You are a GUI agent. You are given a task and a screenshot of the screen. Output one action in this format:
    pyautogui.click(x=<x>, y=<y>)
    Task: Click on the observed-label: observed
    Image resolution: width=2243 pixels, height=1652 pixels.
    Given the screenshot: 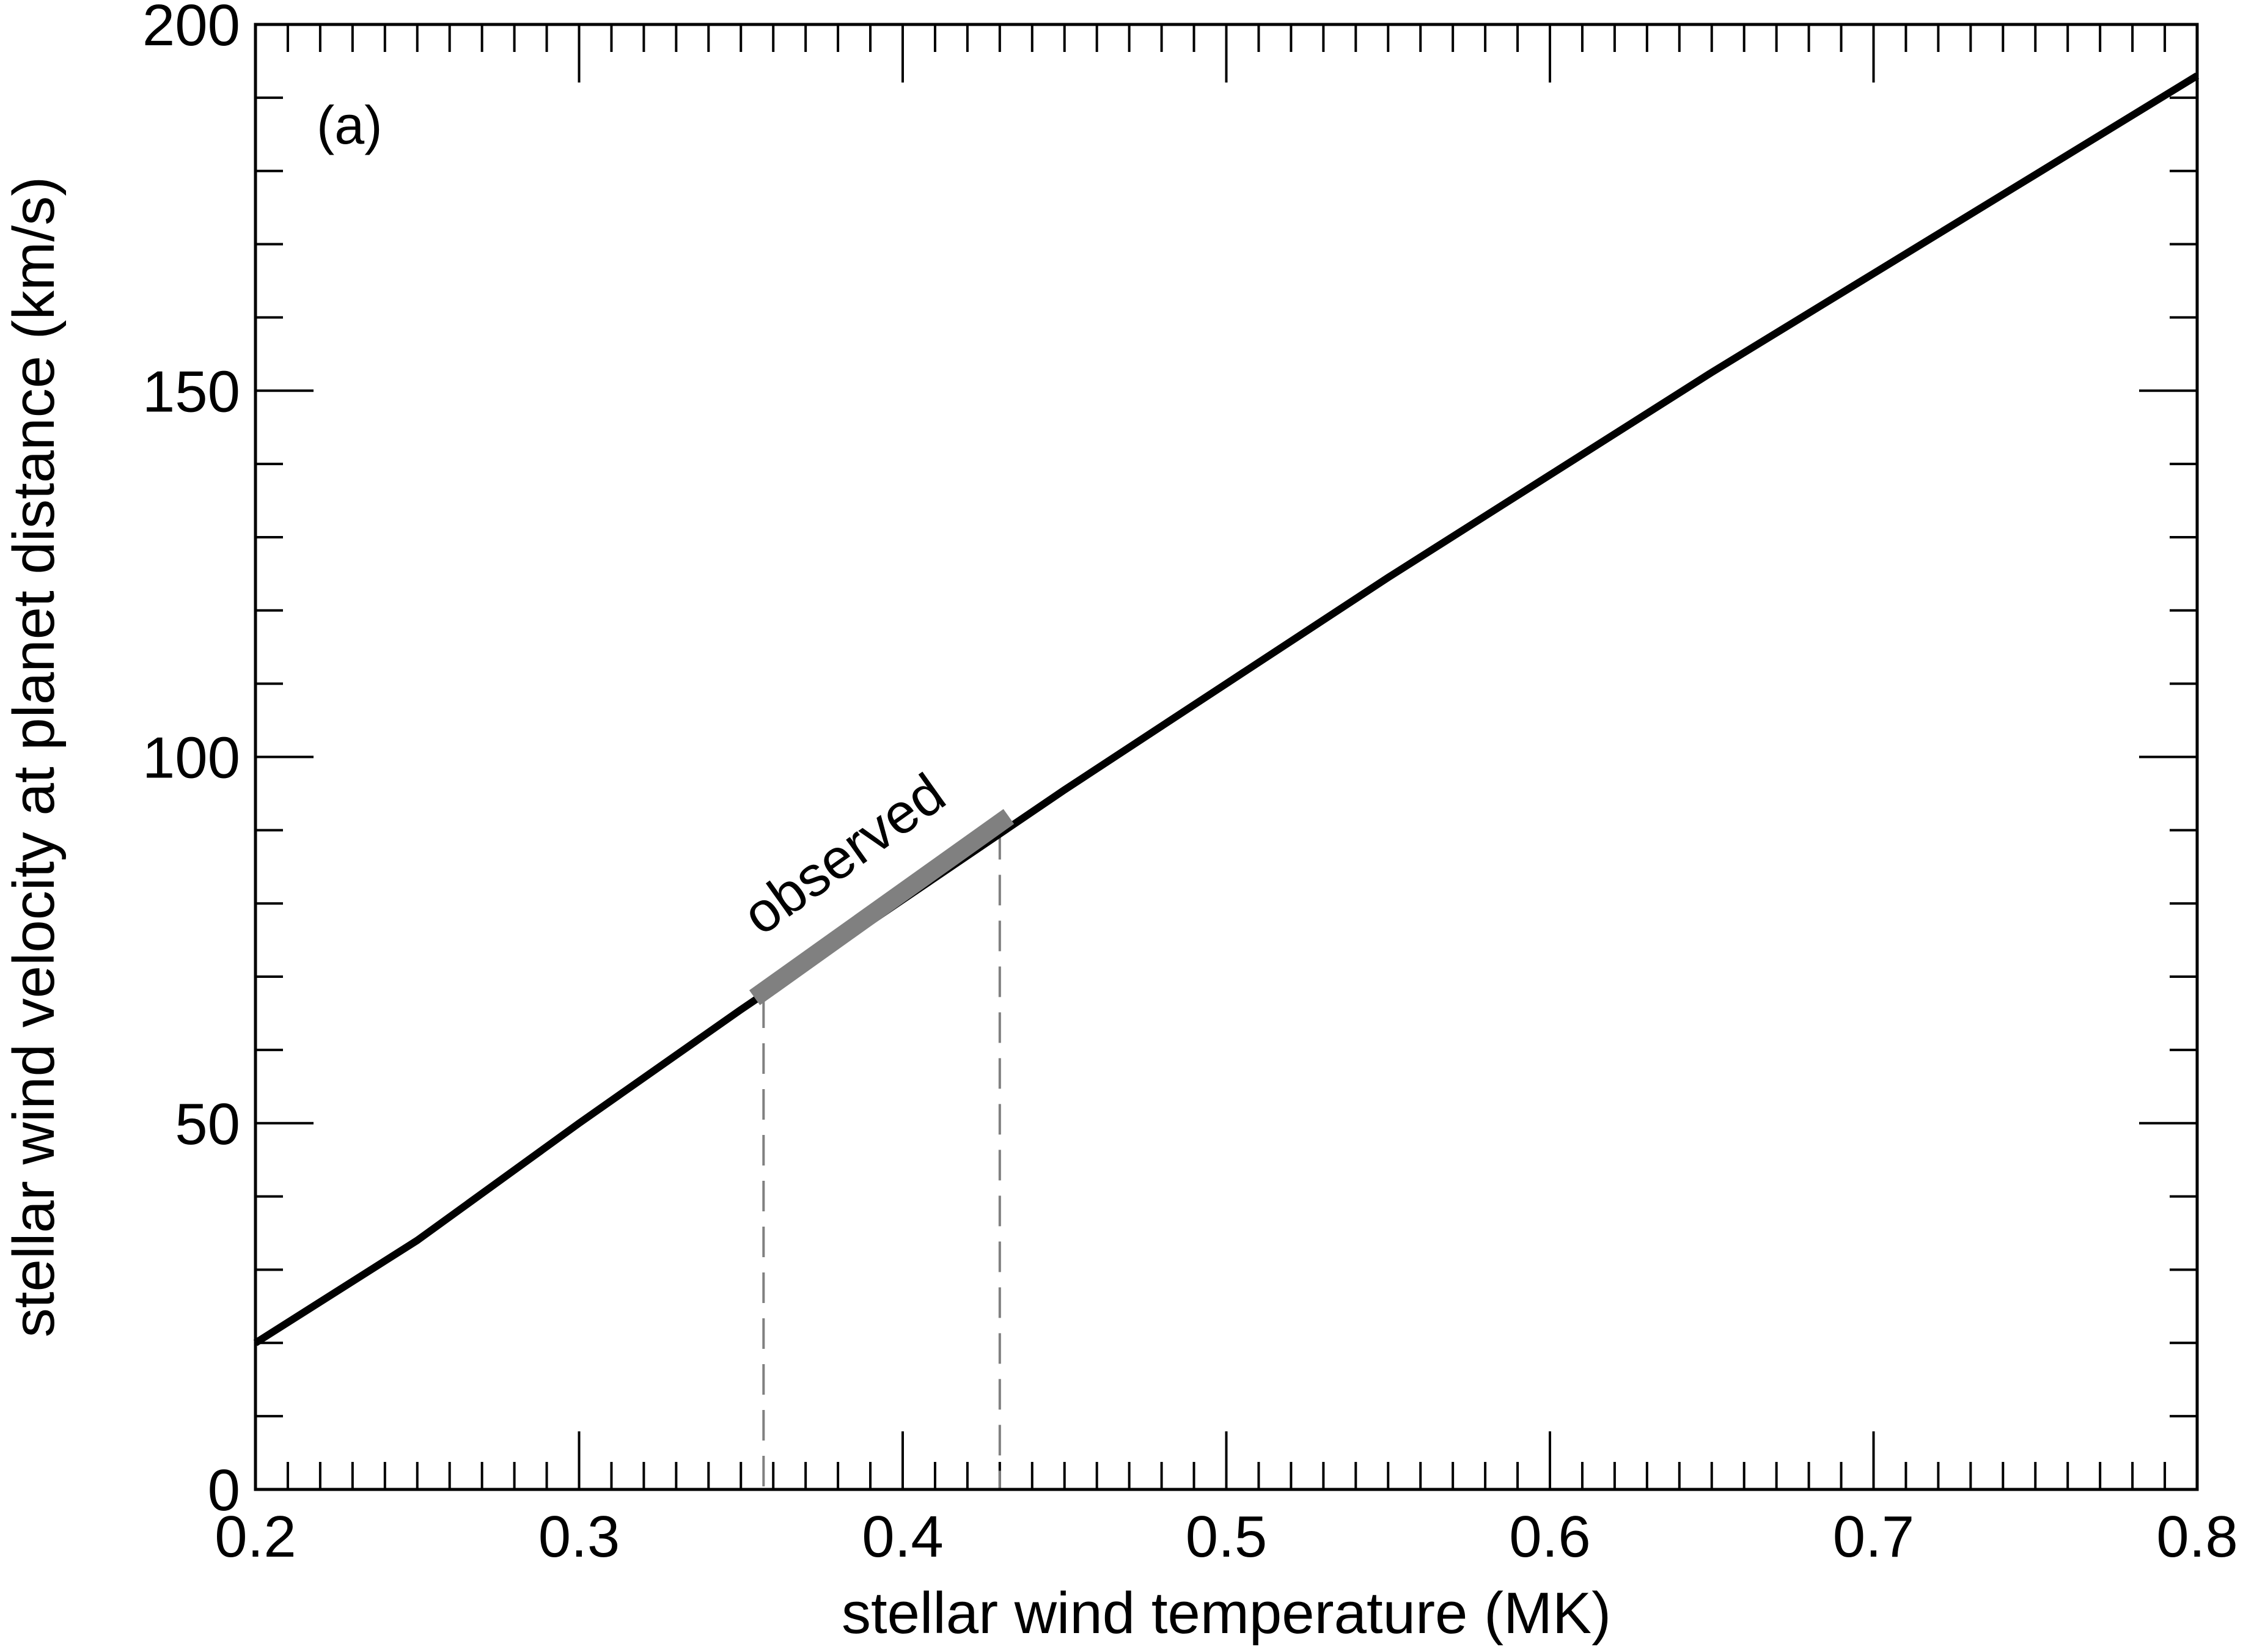 What is the action you would take?
    pyautogui.click(x=844, y=854)
    